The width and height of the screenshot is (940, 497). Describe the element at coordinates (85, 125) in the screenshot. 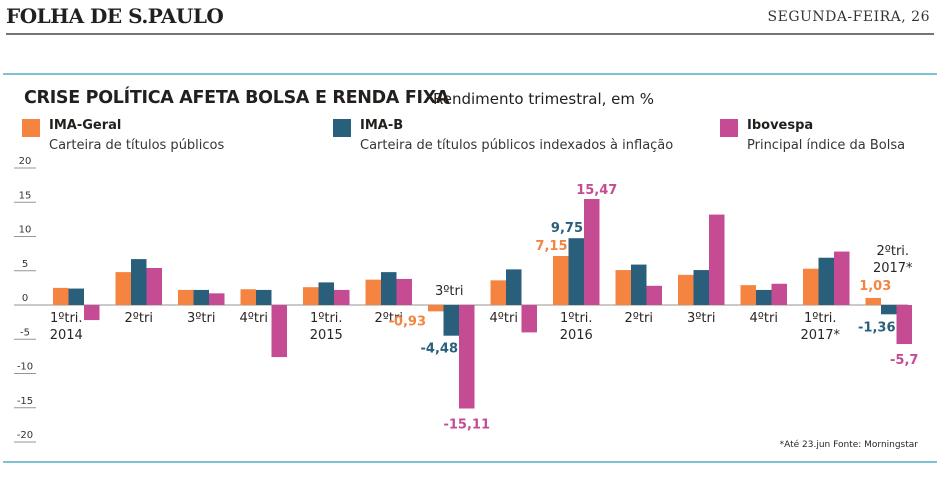

I see `legend-label: IMA-Geral` at that location.